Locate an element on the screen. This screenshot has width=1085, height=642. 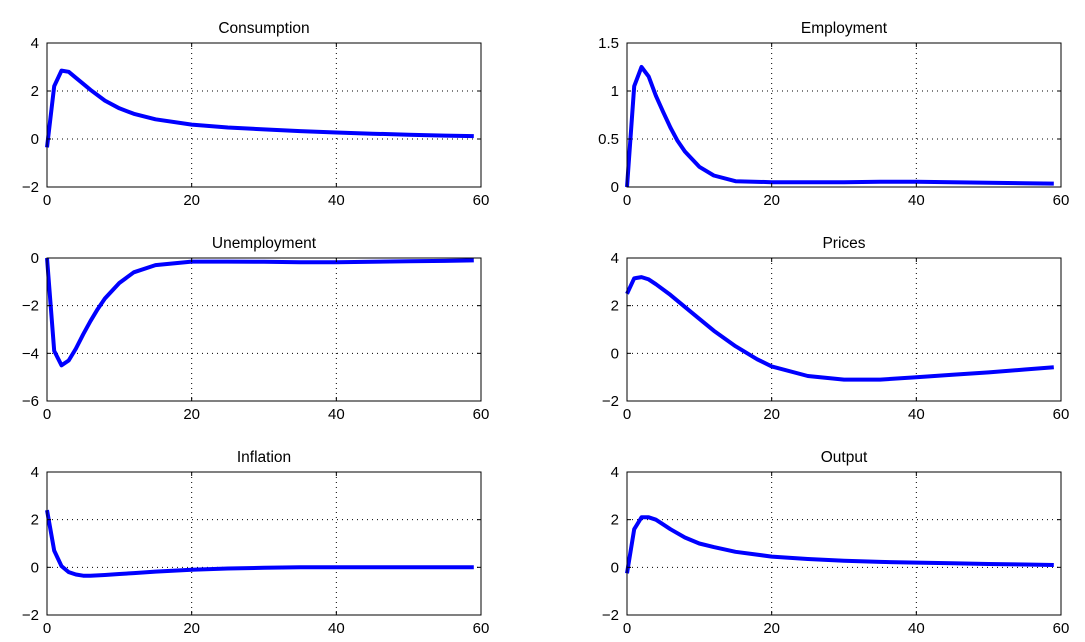
panel-2: 0 20 40 60 −6 −4 −2 0 Unemployment is located at coordinates (255, 329).